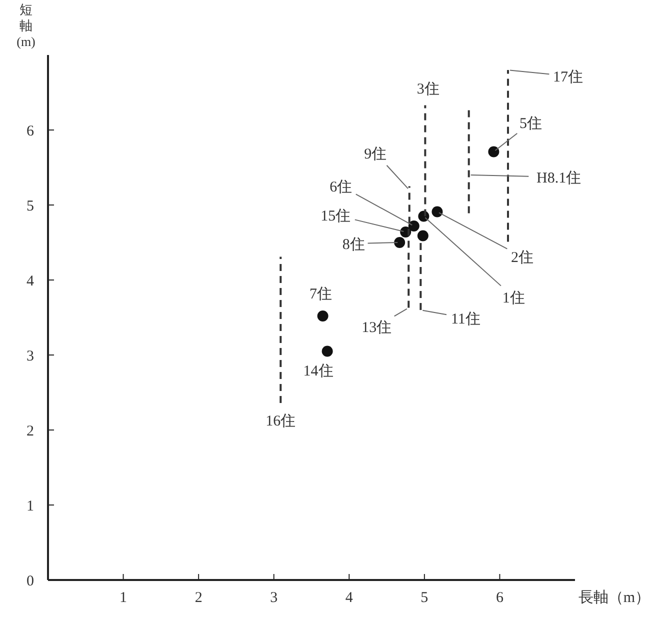 Image resolution: width=652 pixels, height=630 pixels. What do you see at coordinates (353, 244) in the screenshot?
I see `annotation: 8住` at bounding box center [353, 244].